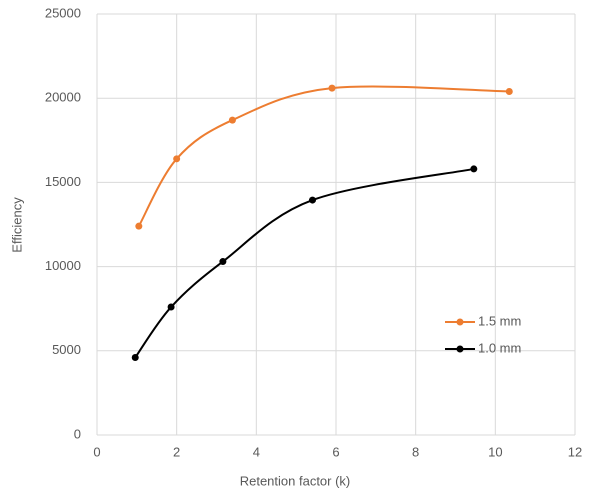 The image size is (591, 499). I want to click on x-tick-label: 0, so click(96, 451).